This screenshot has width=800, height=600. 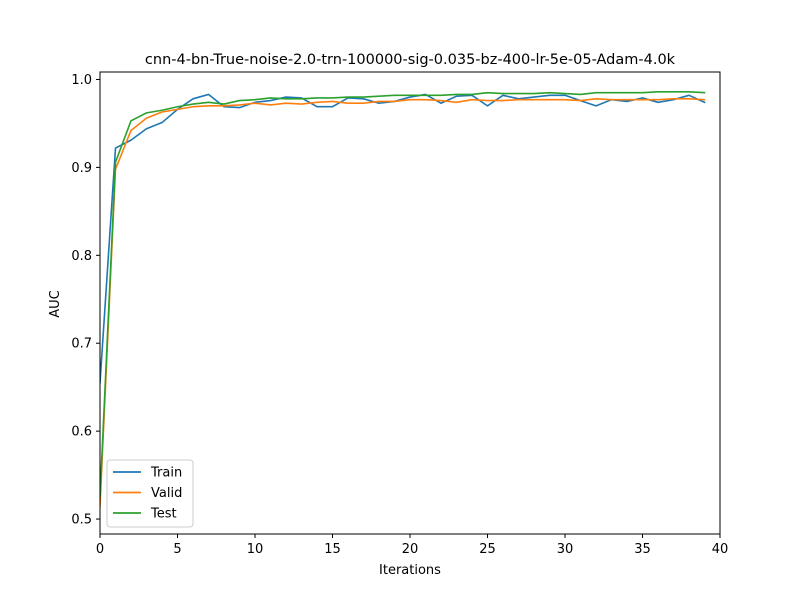 What do you see at coordinates (255, 549) in the screenshot?
I see `x-tick-label: 10` at bounding box center [255, 549].